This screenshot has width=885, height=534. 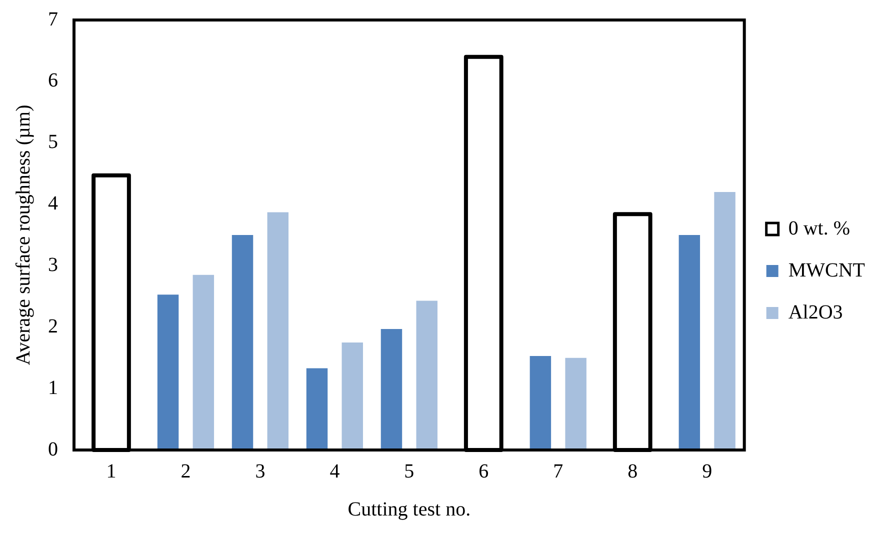 What do you see at coordinates (53, 387) in the screenshot?
I see `y-tick-label: 1` at bounding box center [53, 387].